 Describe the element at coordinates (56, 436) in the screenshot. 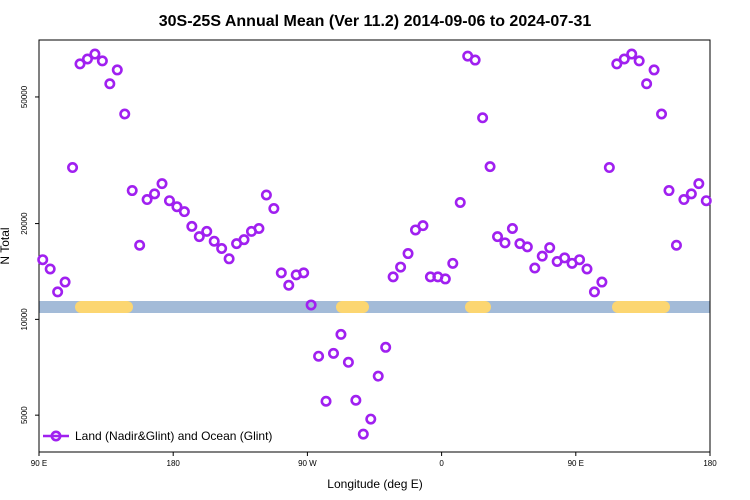

I see `legend-marker` at that location.